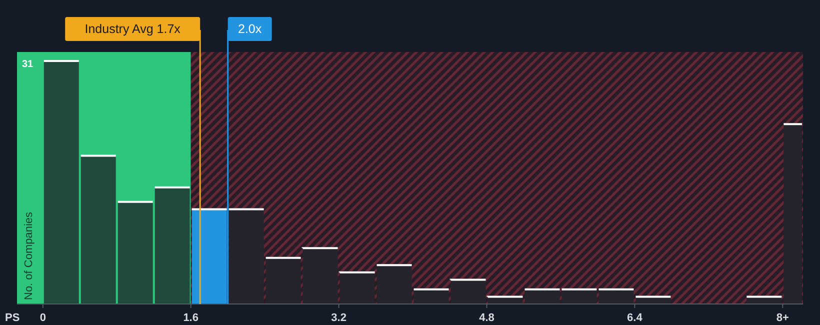  What do you see at coordinates (43, 318) in the screenshot?
I see `x-tick-label: 0` at bounding box center [43, 318].